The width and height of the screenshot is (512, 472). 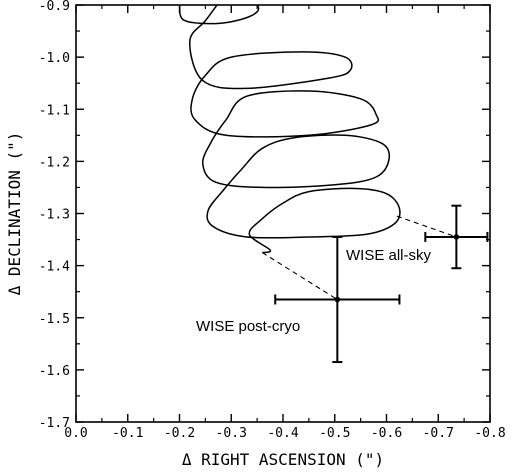 What do you see at coordinates (389, 255) in the screenshot?
I see `label-wise-all-sky: WISE all-sky` at bounding box center [389, 255].